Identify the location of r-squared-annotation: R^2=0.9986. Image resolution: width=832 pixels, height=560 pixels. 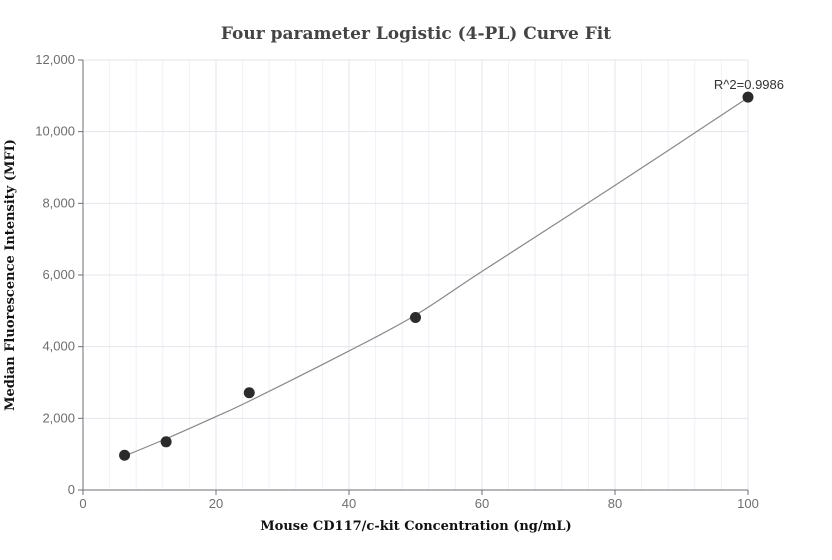
(749, 84).